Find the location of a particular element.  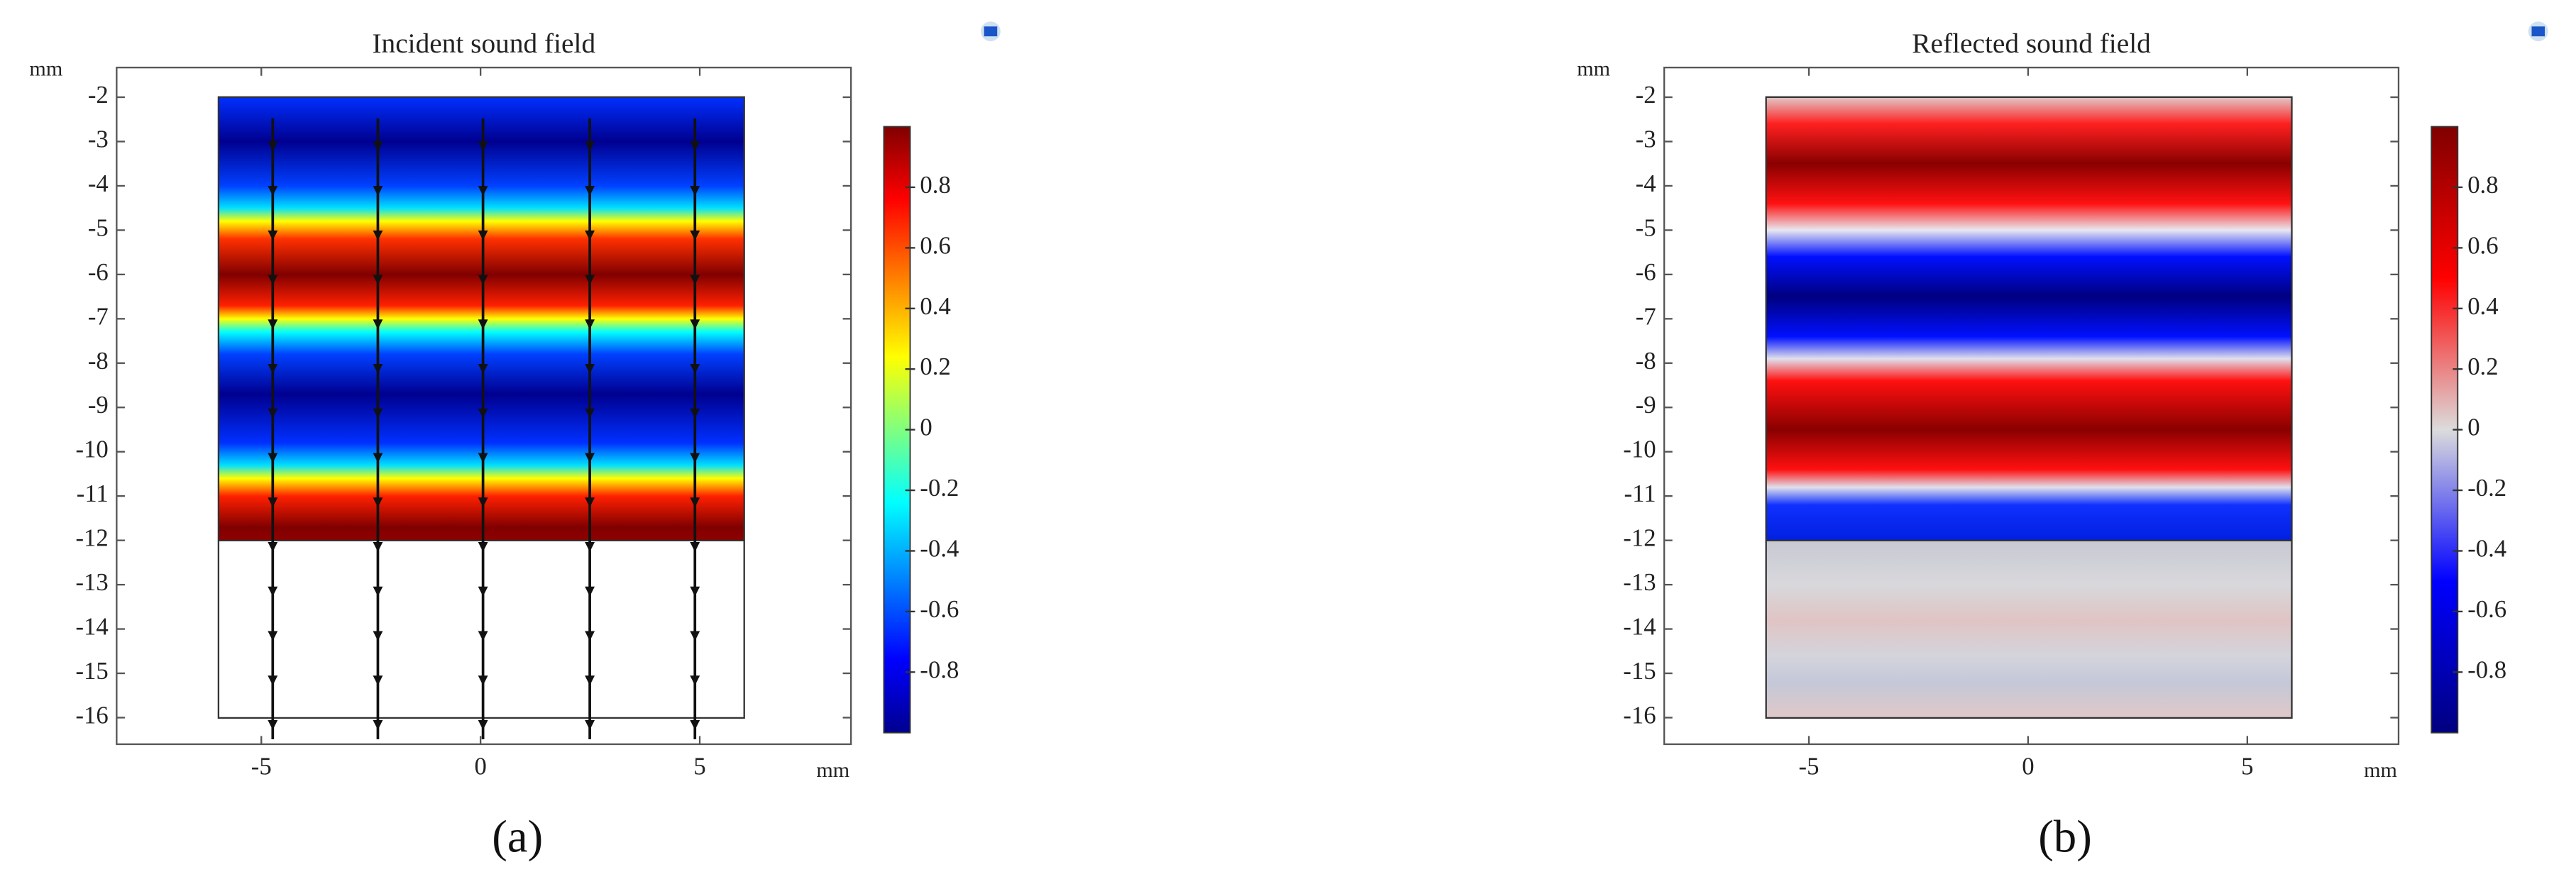

x-tick-label: -5 is located at coordinates (261, 766).